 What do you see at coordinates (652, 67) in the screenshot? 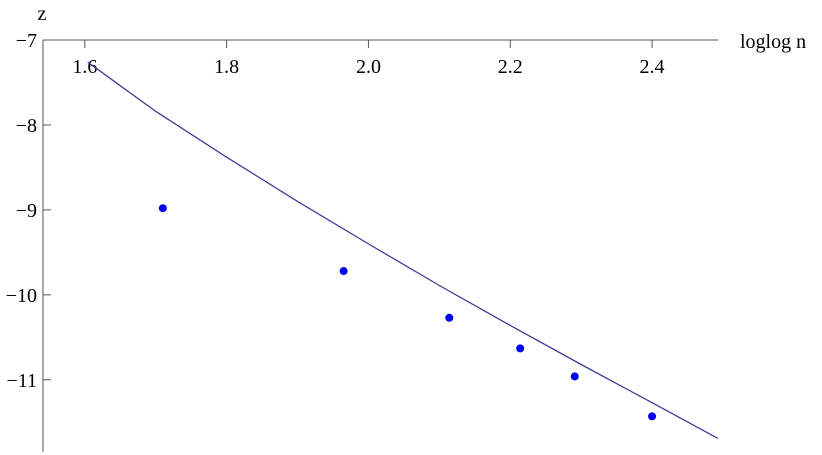
I see `x-tick-label: 2.4` at bounding box center [652, 67].